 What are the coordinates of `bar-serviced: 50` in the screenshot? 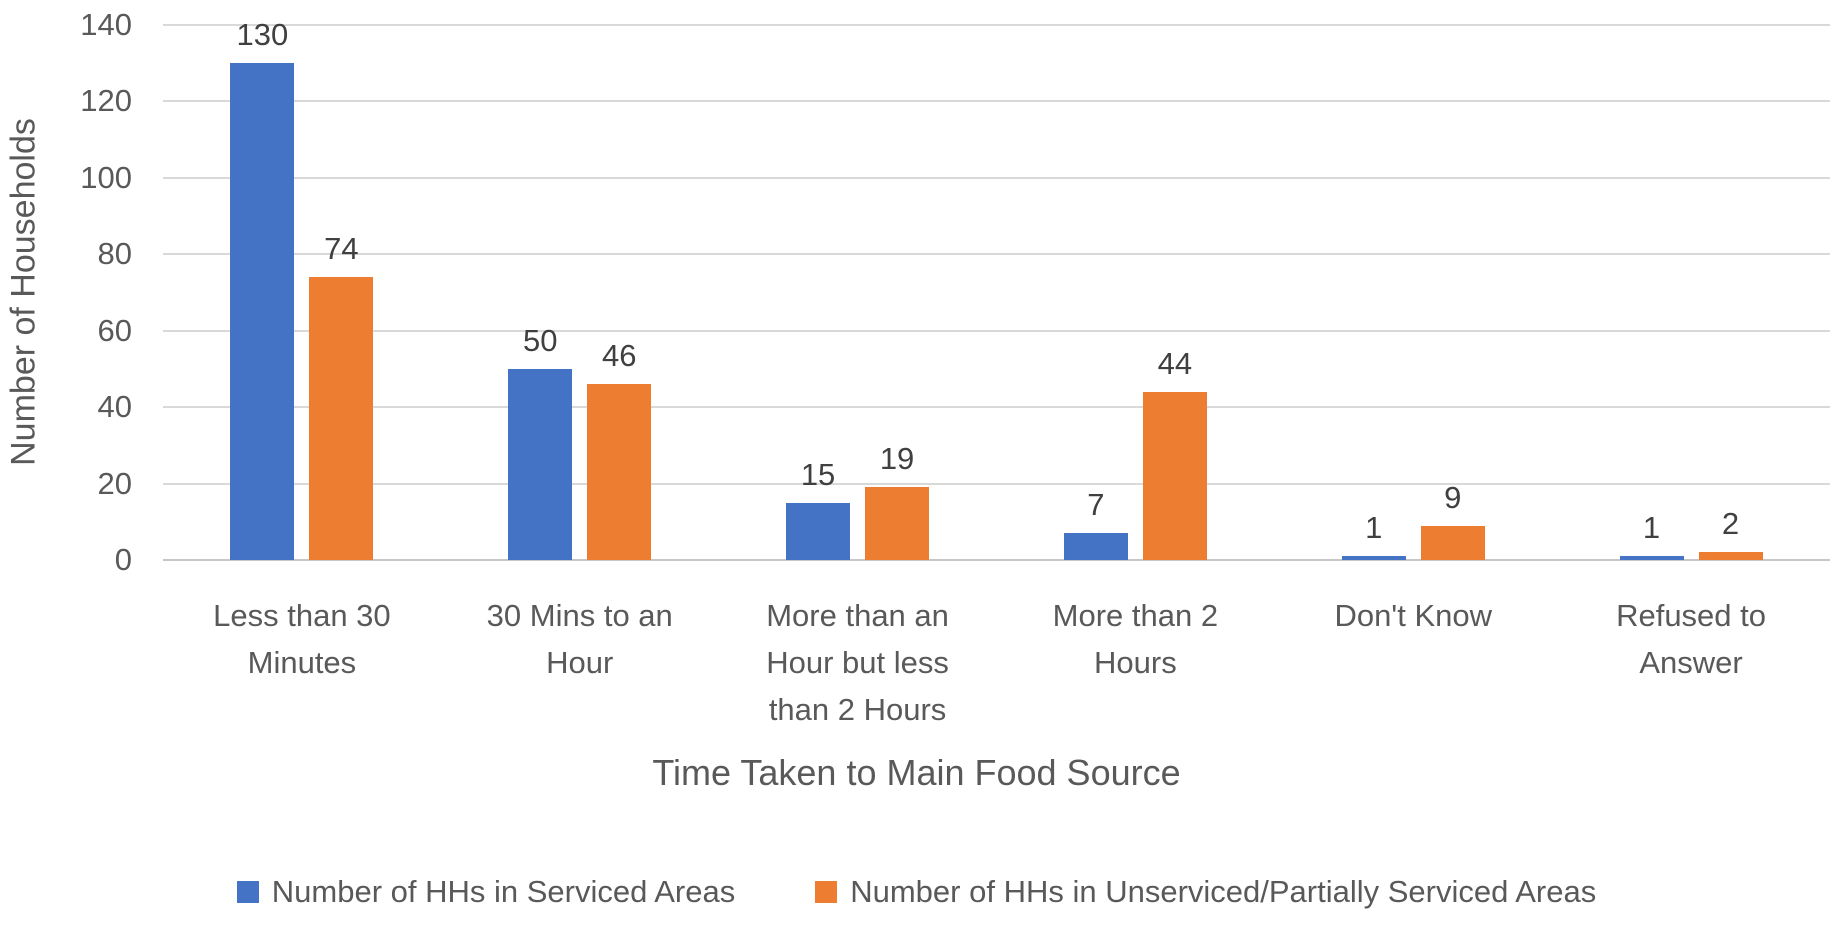 It's located at (540, 441).